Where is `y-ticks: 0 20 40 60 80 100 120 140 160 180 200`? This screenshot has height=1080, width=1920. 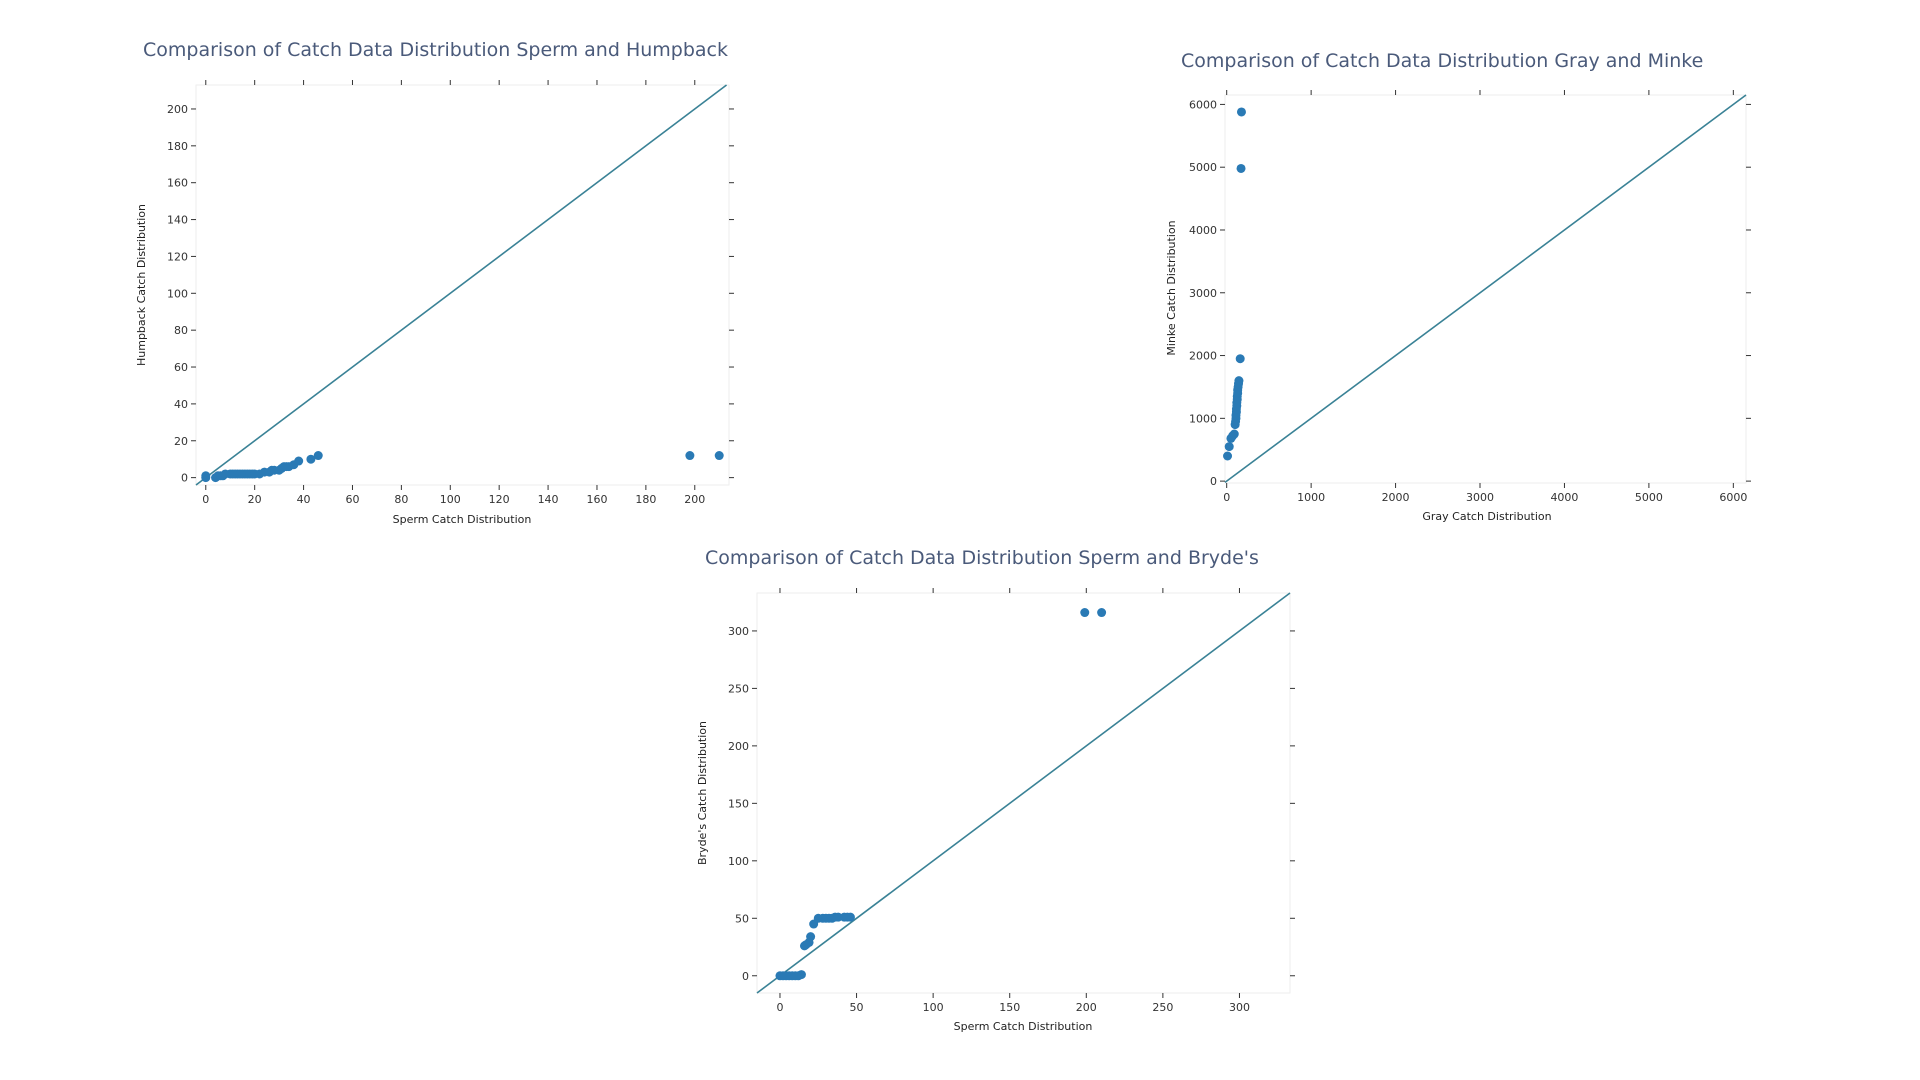 y-ticks: 0 20 40 60 80 100 120 140 160 180 200 is located at coordinates (450, 294).